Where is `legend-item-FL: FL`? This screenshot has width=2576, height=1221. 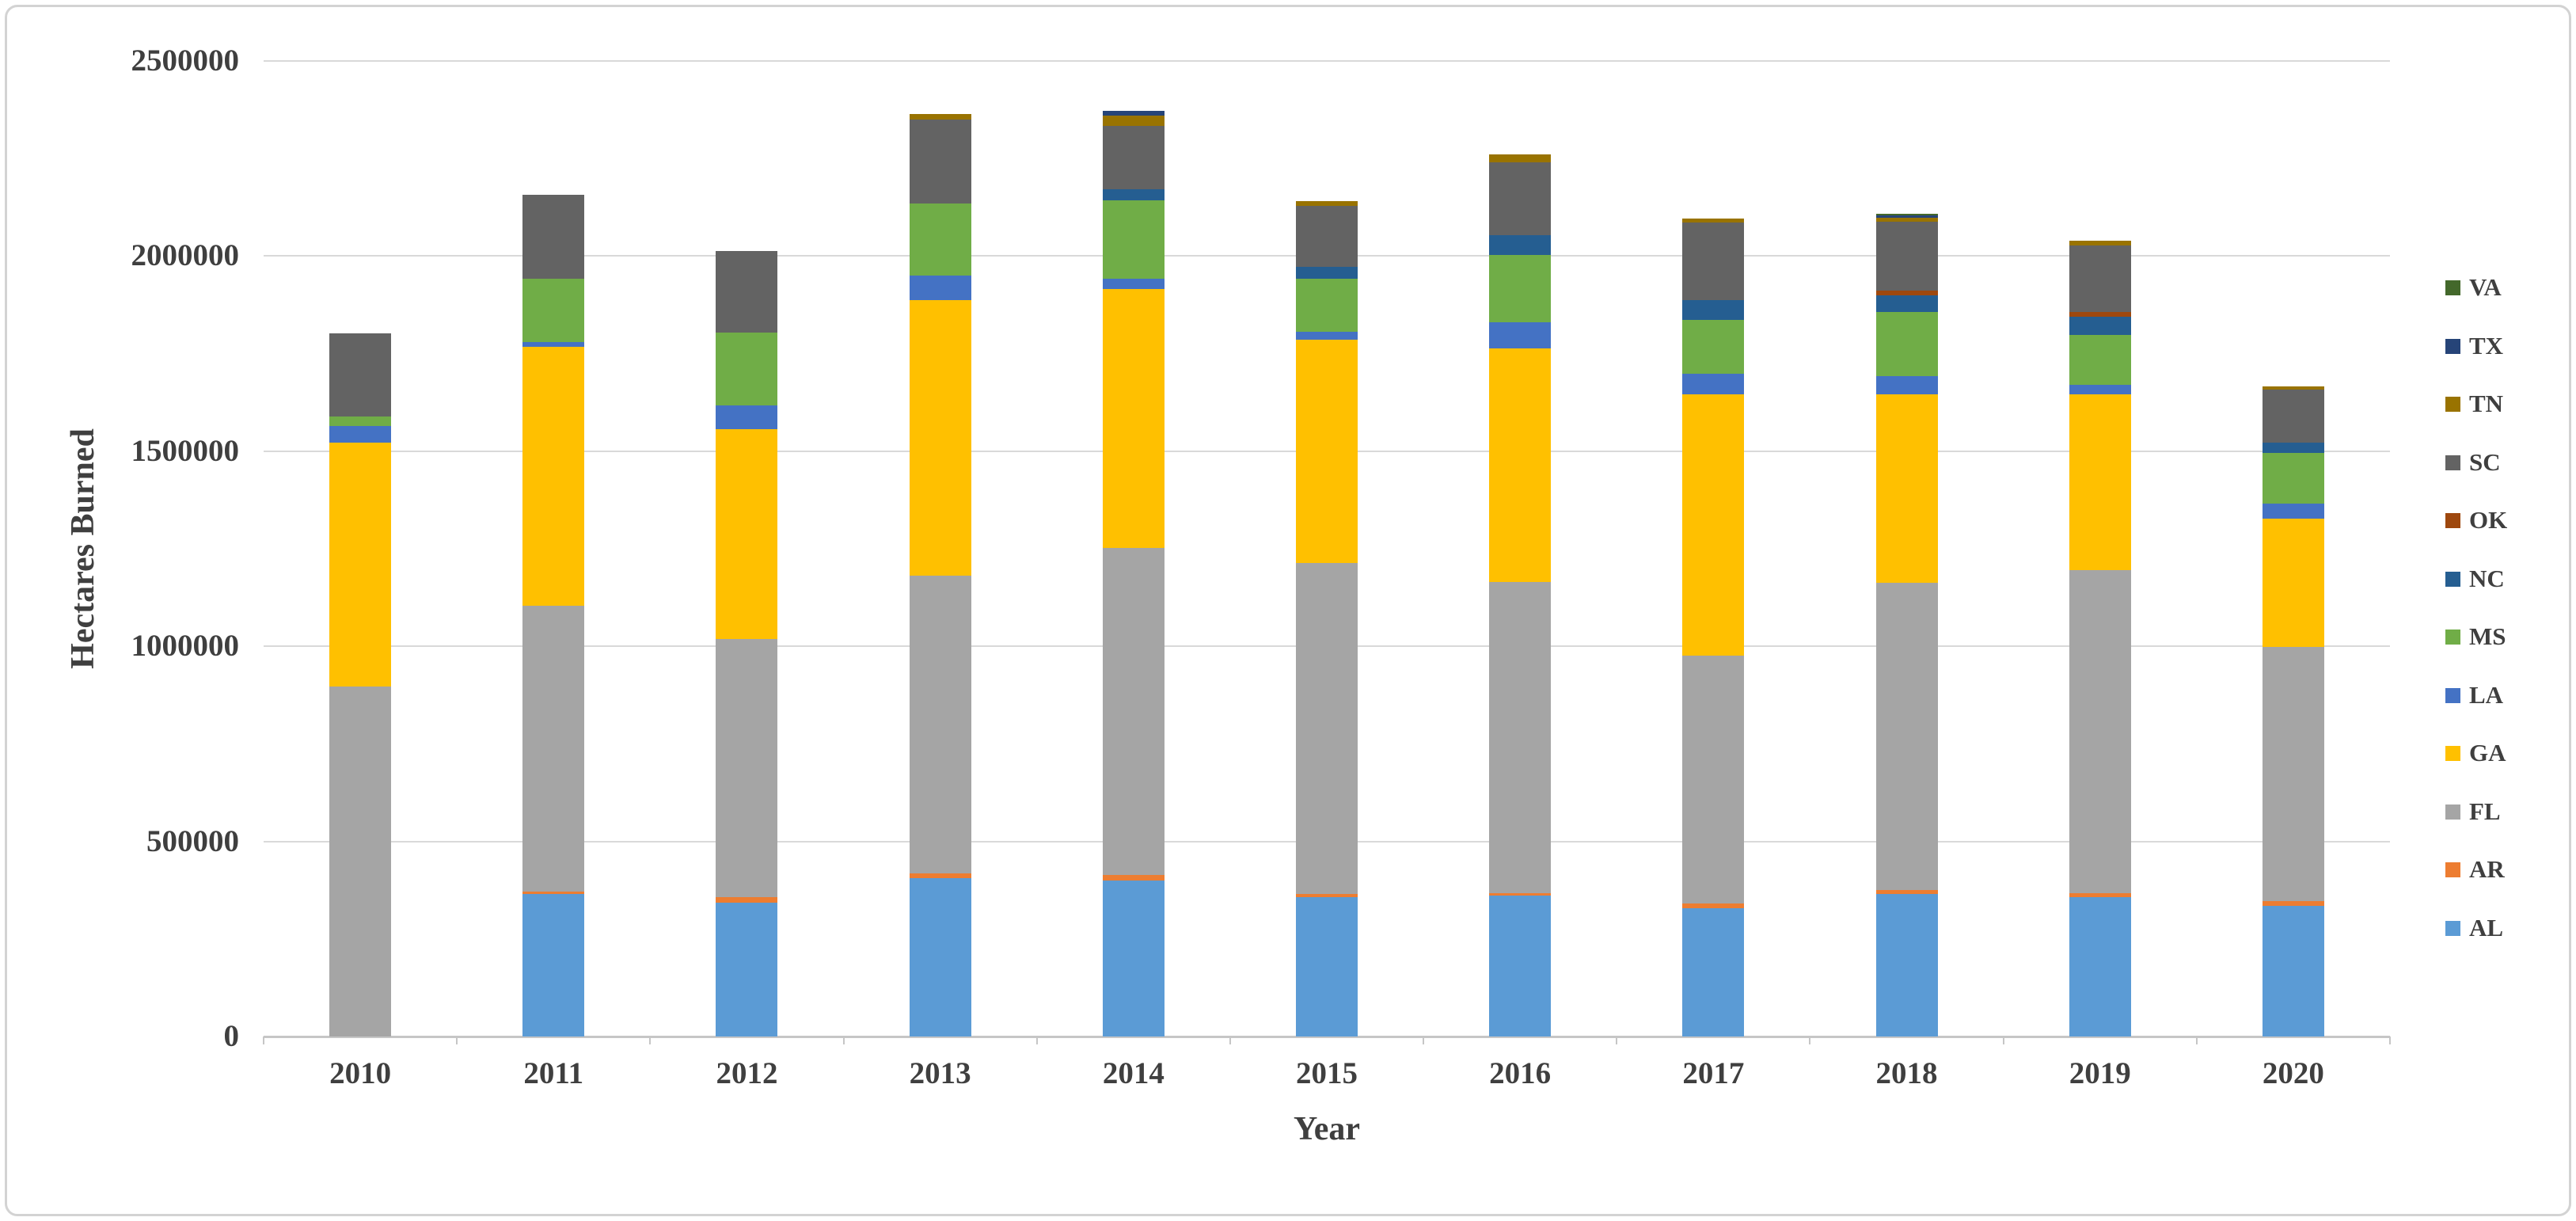
legend-item-FL: FL is located at coordinates (2500, 811).